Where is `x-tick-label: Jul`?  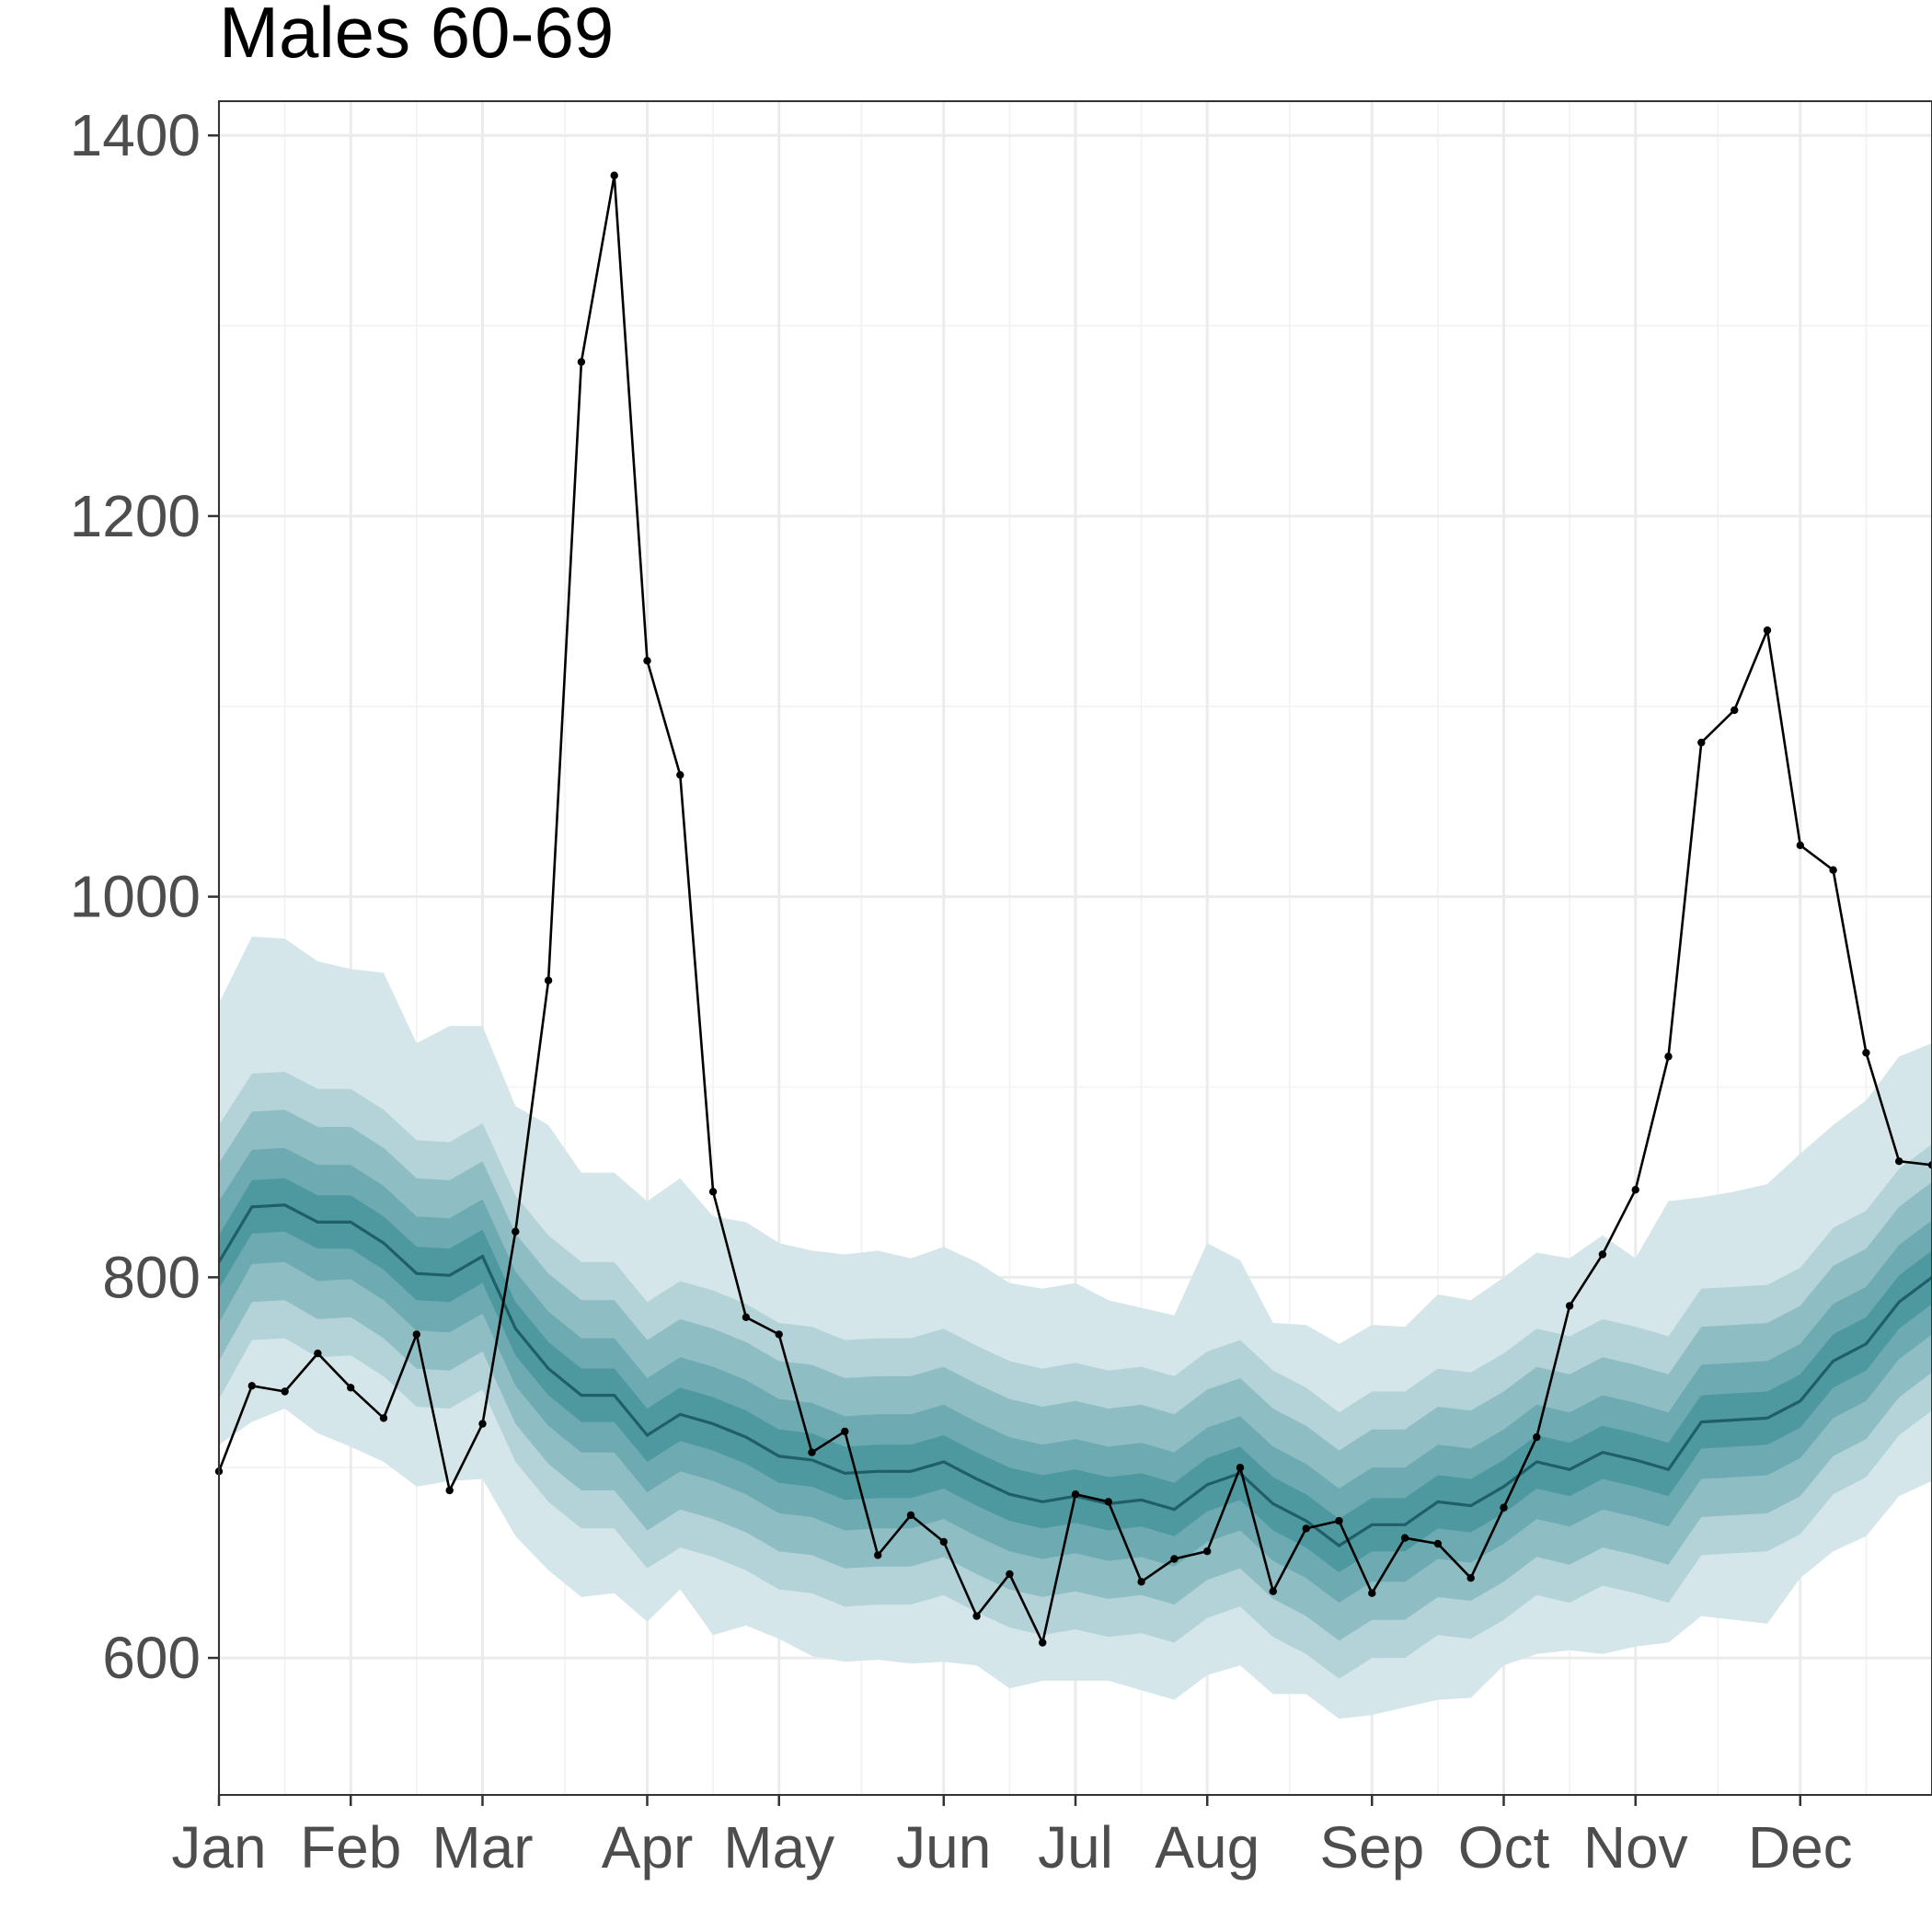
x-tick-label: Jul is located at coordinates (1075, 1847).